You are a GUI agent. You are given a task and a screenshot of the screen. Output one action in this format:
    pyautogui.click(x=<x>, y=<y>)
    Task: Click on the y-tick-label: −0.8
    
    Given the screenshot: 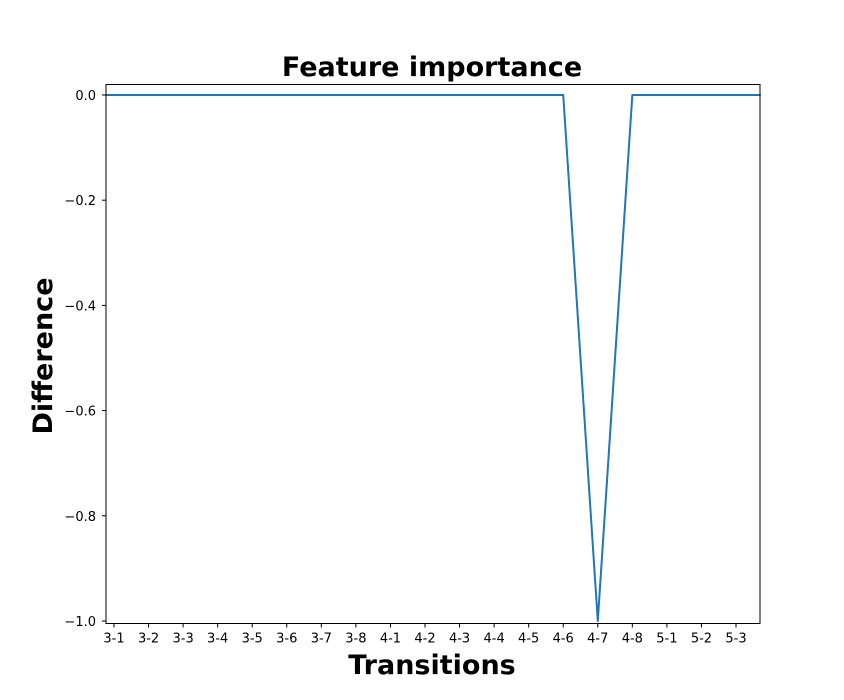 What is the action you would take?
    pyautogui.click(x=80, y=517)
    